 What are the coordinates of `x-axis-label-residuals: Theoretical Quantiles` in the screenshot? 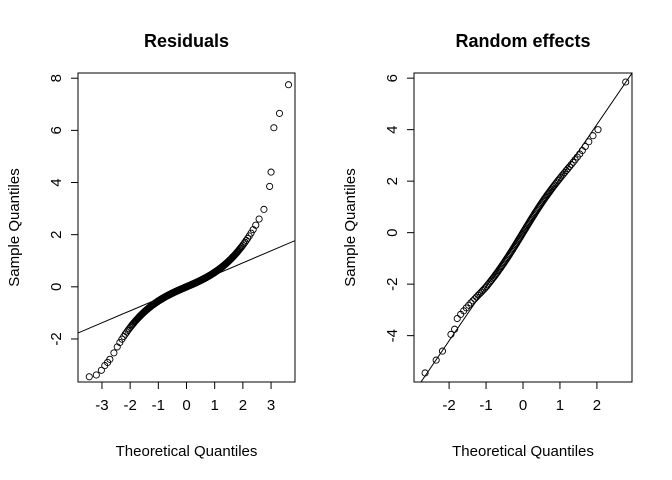 It's located at (187, 451).